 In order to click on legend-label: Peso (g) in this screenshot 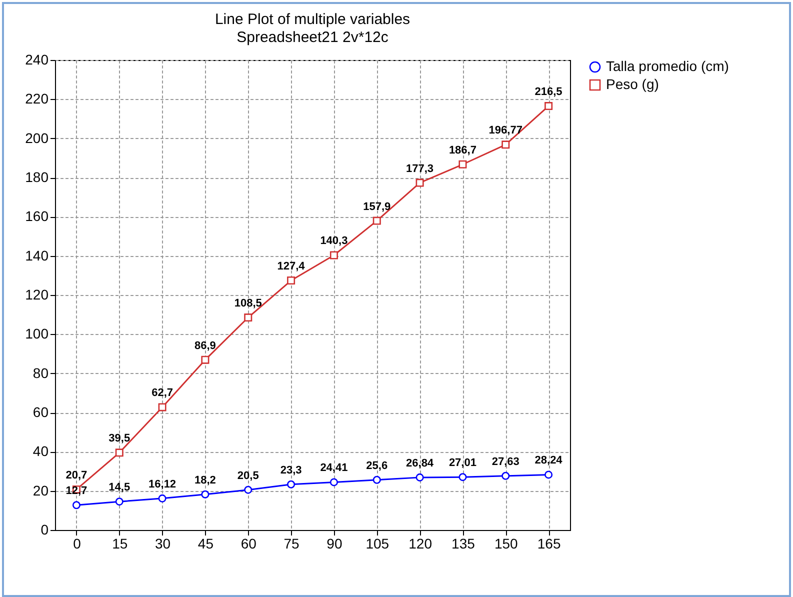, I will do `click(632, 84)`.